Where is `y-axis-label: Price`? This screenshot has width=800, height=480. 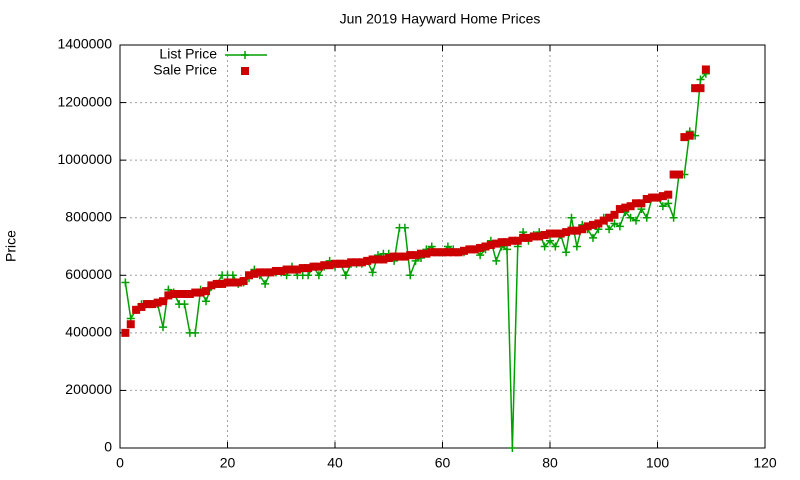
y-axis-label: Price is located at coordinates (11, 246).